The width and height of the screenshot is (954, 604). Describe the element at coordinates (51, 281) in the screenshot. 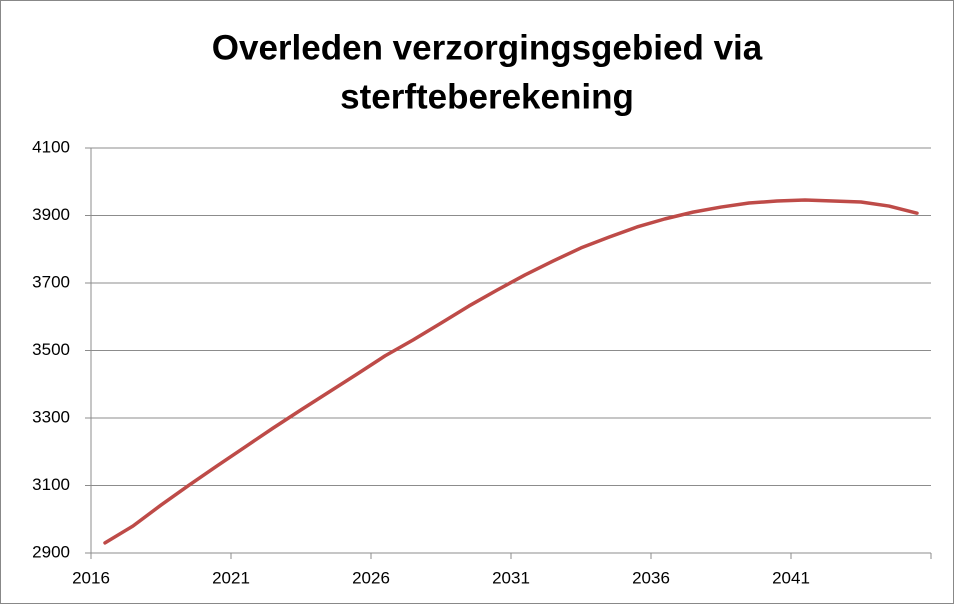

I see `y-tick-label: 3700` at that location.